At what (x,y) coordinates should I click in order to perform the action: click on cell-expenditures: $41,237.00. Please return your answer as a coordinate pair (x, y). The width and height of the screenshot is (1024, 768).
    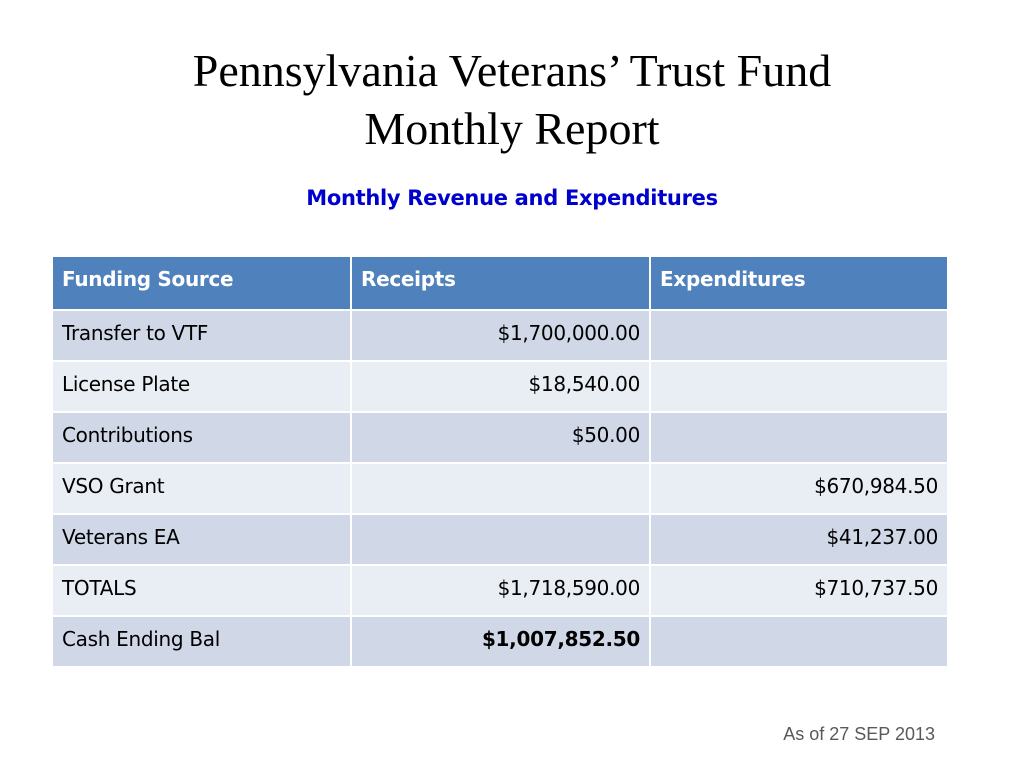
    Looking at the image, I should click on (799, 539).